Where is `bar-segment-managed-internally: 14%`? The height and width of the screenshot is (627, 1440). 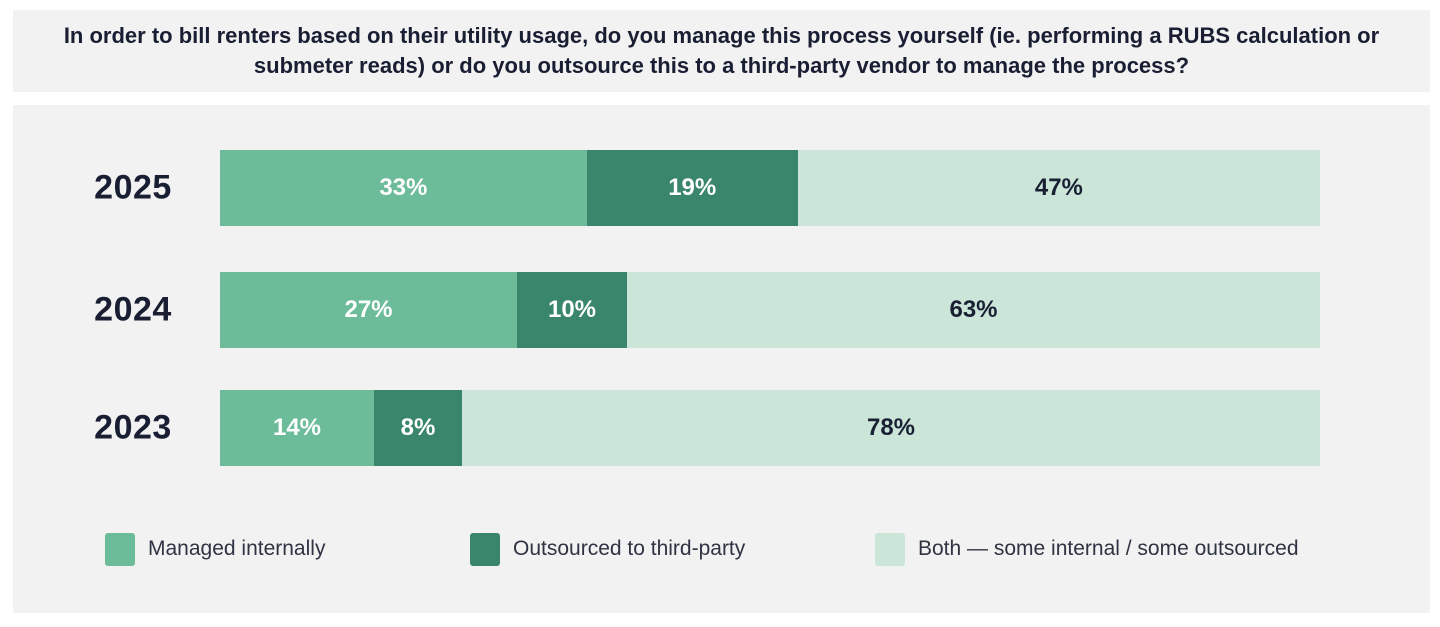 bar-segment-managed-internally: 14% is located at coordinates (297, 428).